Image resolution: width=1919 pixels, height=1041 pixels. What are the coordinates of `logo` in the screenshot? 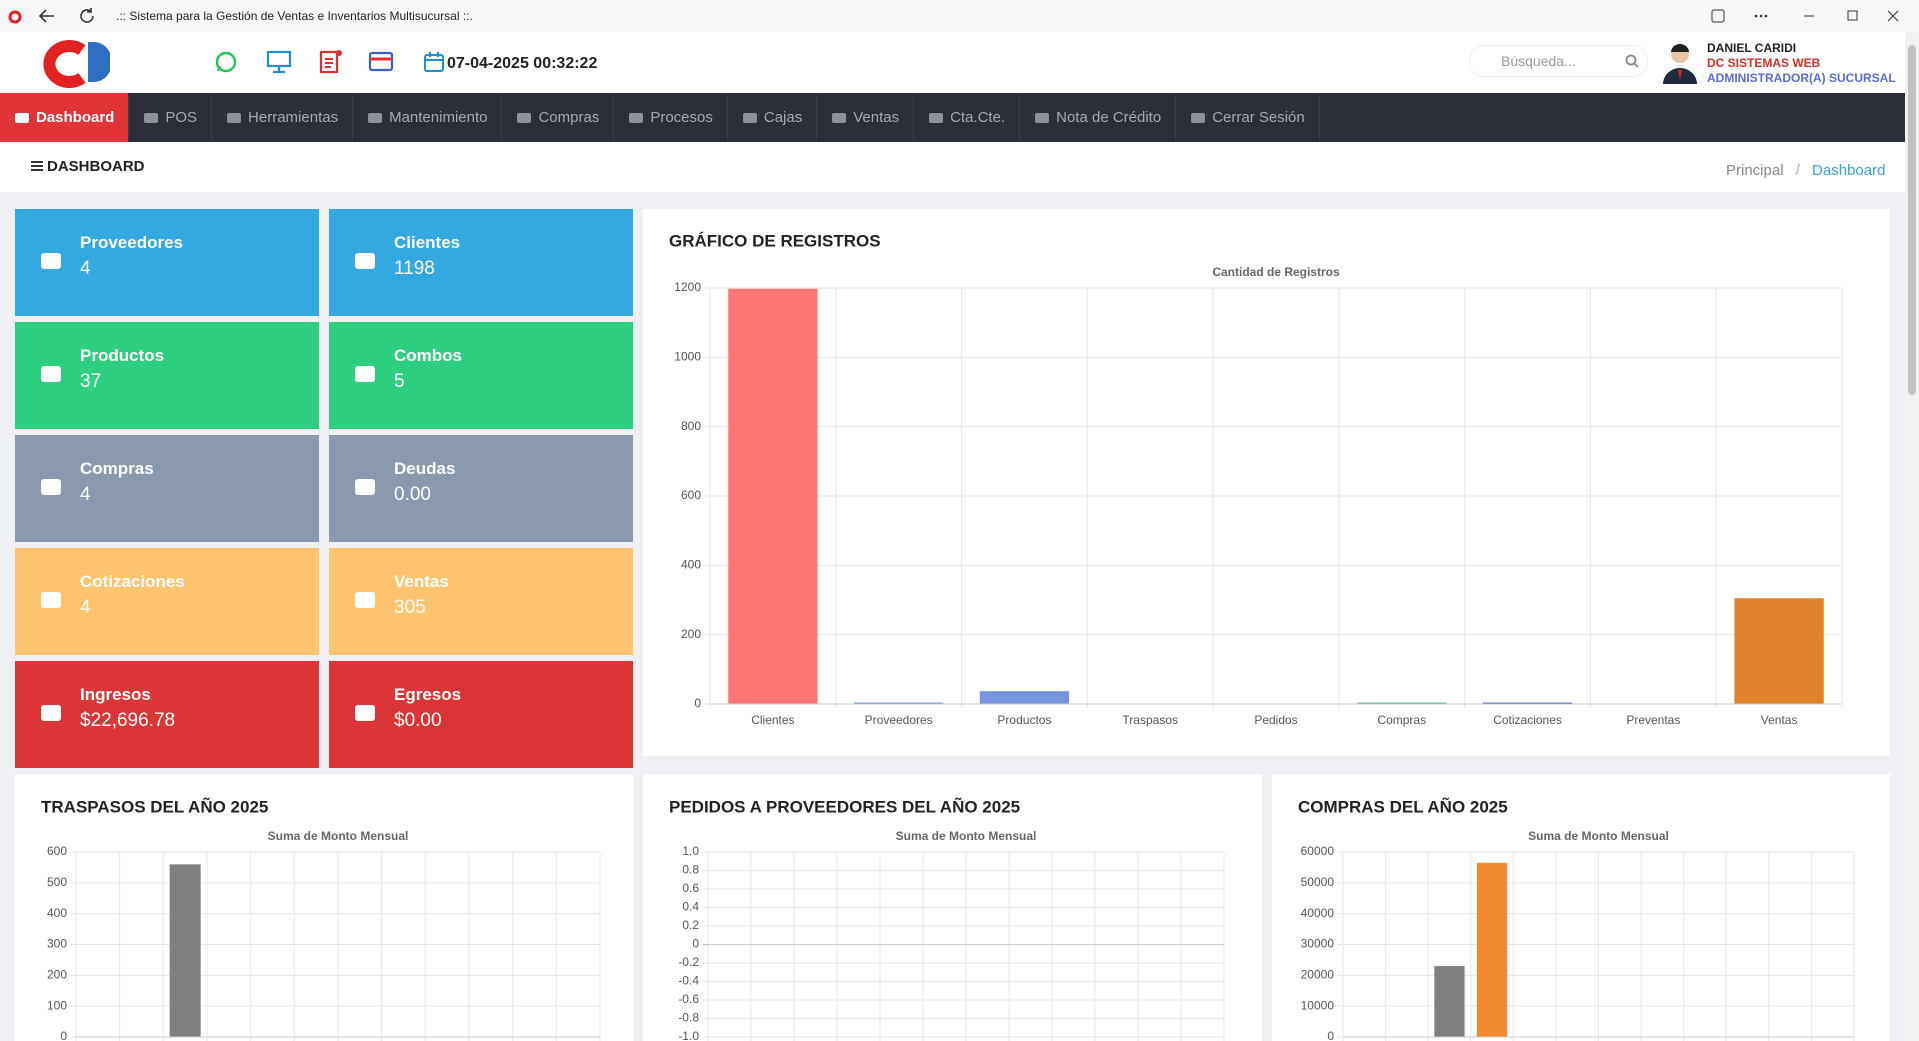 It's located at (70, 63).